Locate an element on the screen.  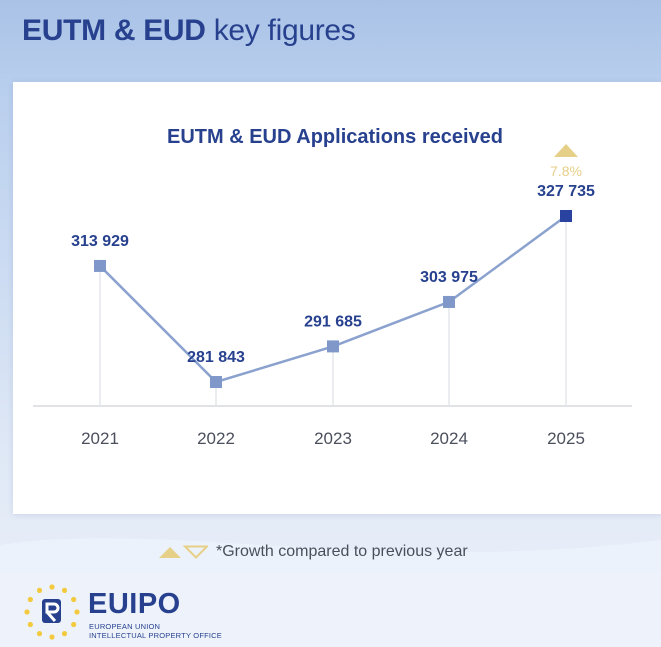
value-label-2023: 291 685 is located at coordinates (333, 321).